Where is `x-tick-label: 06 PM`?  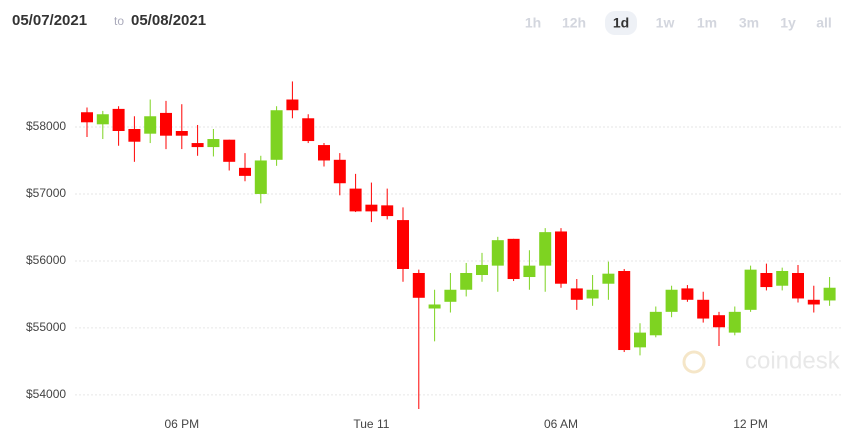
x-tick-label: 06 PM is located at coordinates (181, 424).